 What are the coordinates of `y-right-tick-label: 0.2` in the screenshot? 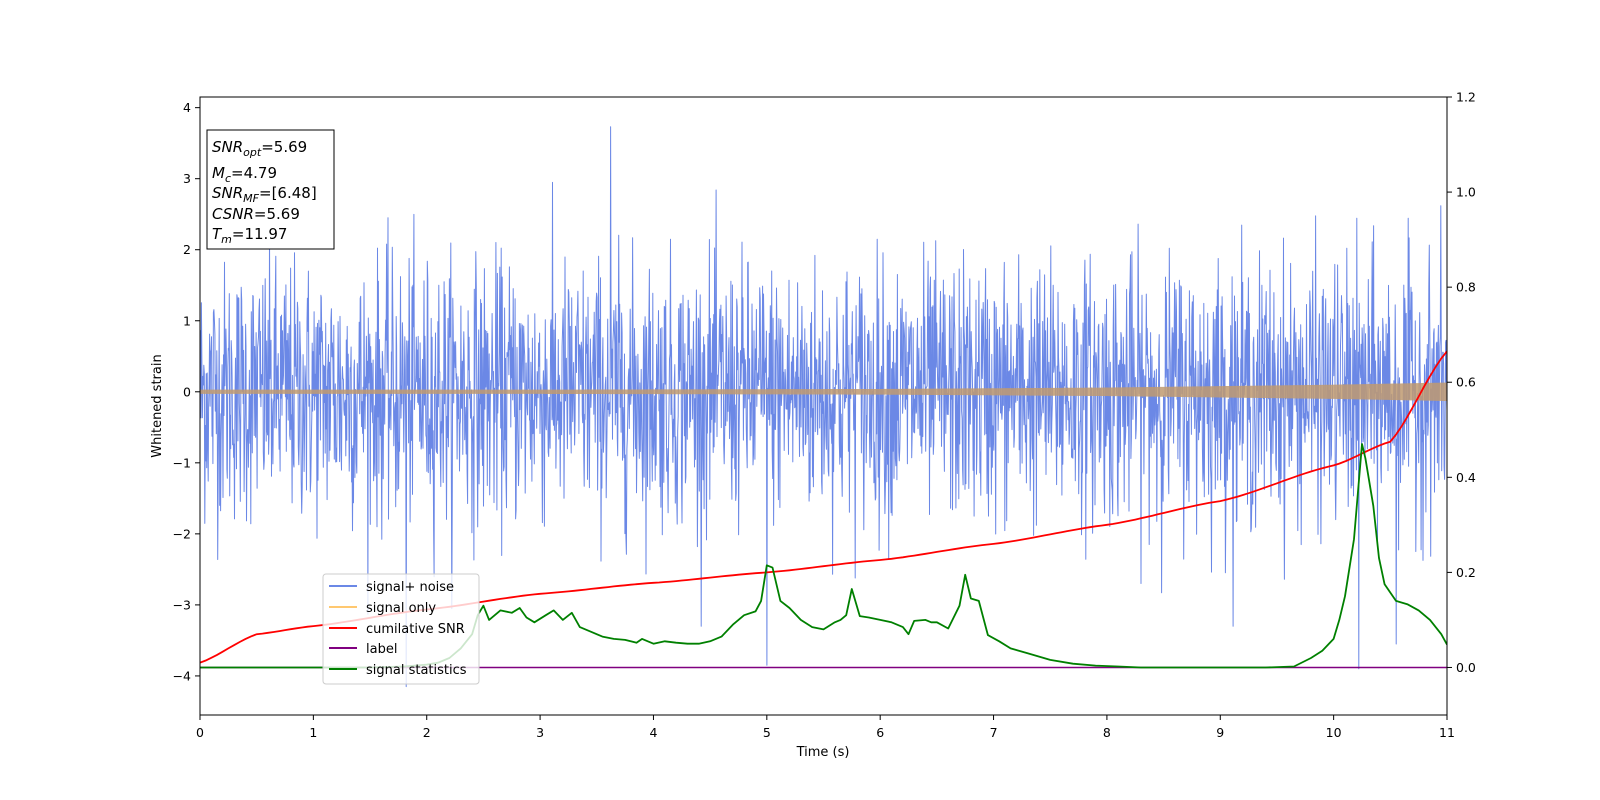 It's located at (1466, 572).